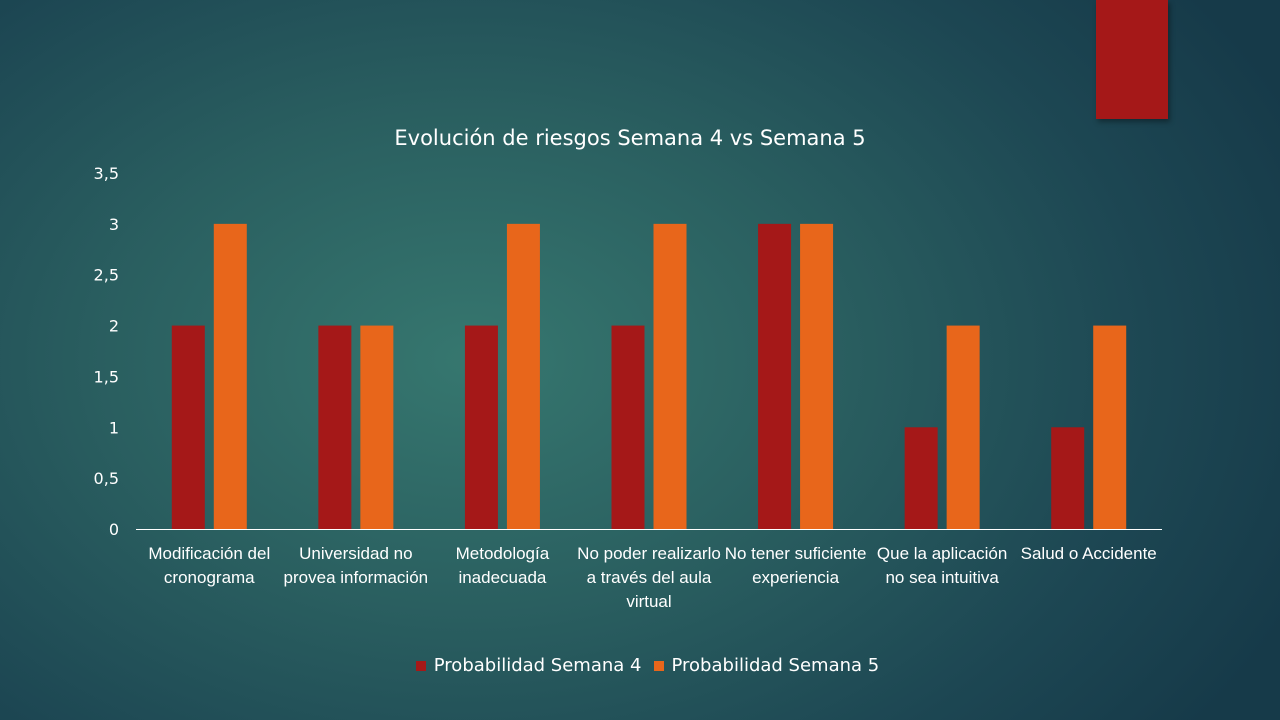  Describe the element at coordinates (1132, 59) in the screenshot. I see `corner-accent-tab` at that location.